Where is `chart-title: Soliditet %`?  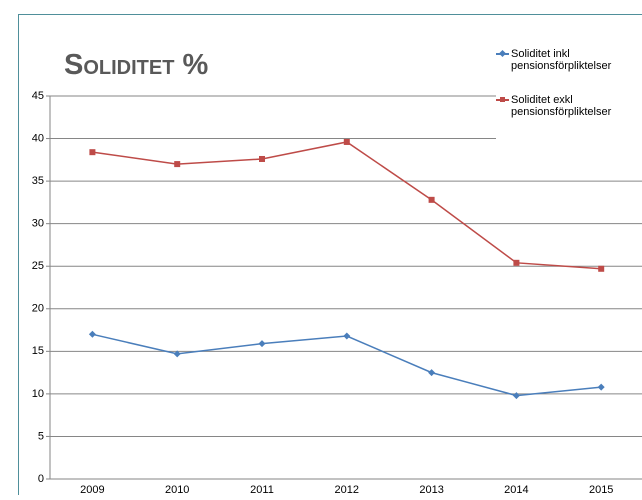 chart-title: Soliditet % is located at coordinates (136, 65).